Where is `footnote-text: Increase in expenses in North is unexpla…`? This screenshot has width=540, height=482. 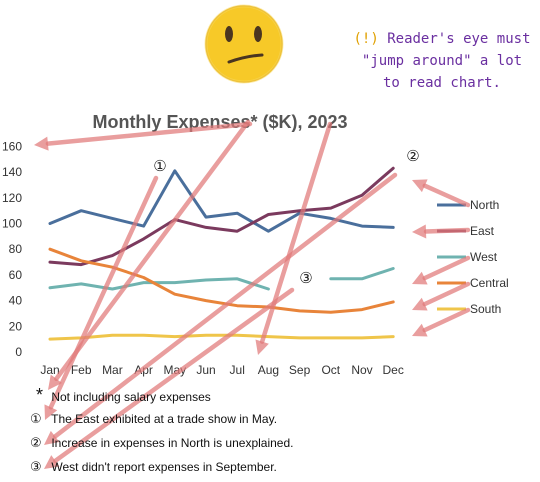
footnote-text: Increase in expenses in North is unexpla… is located at coordinates (172, 443).